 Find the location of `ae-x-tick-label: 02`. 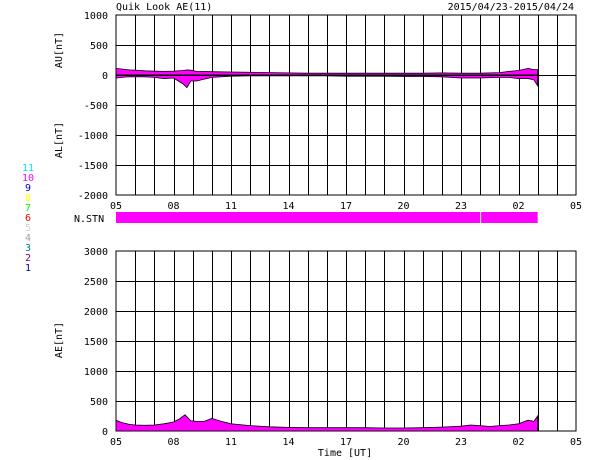

ae-x-tick-label: 02 is located at coordinates (518, 442).